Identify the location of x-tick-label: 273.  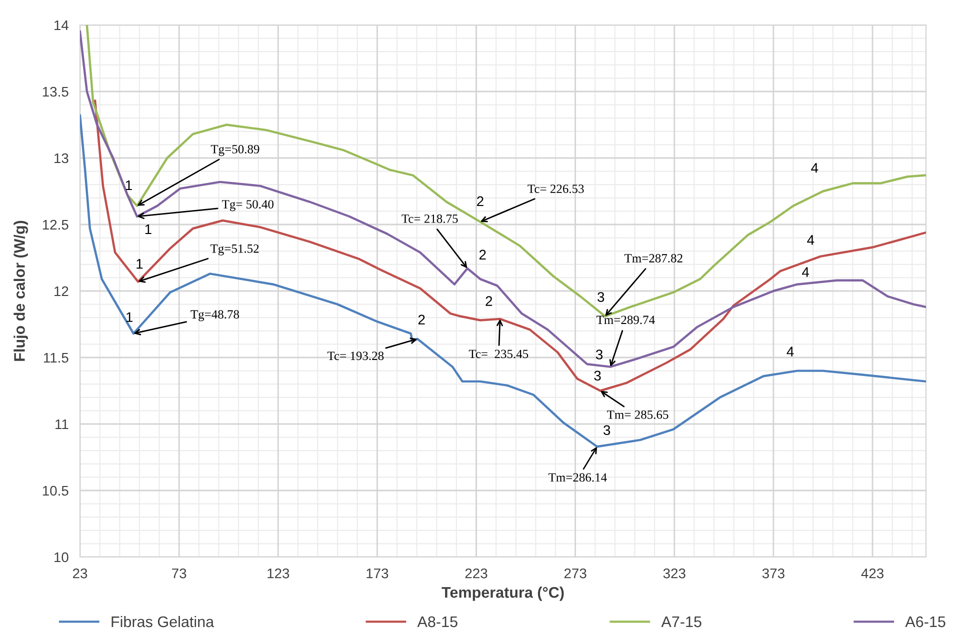
(575, 573).